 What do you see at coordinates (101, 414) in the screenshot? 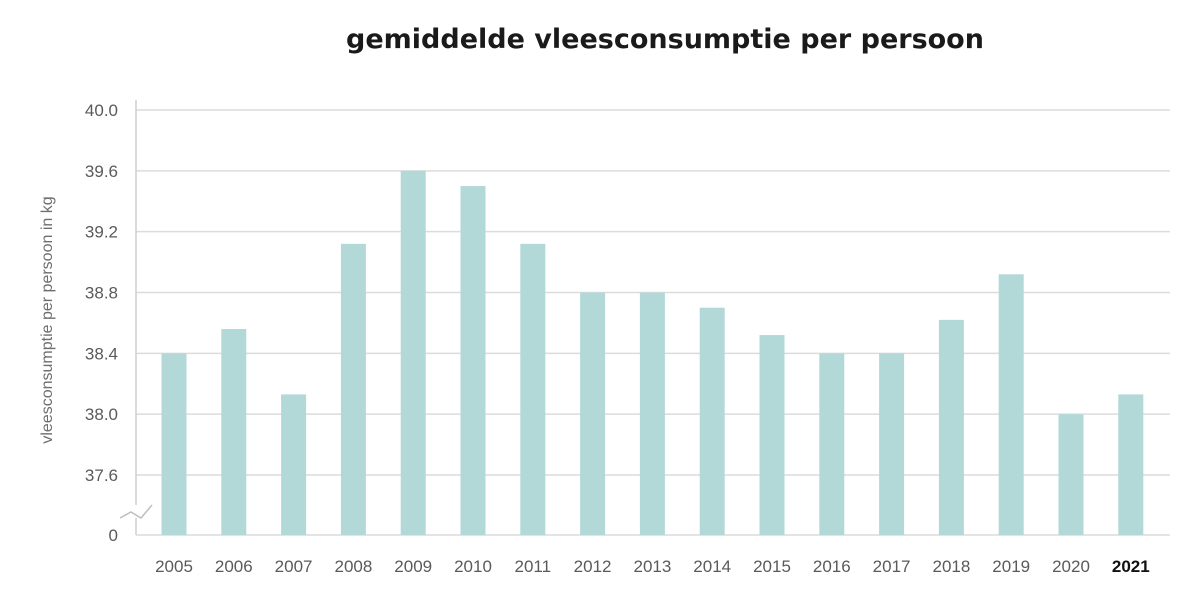
I see `y-tick-label: 38.0` at bounding box center [101, 414].